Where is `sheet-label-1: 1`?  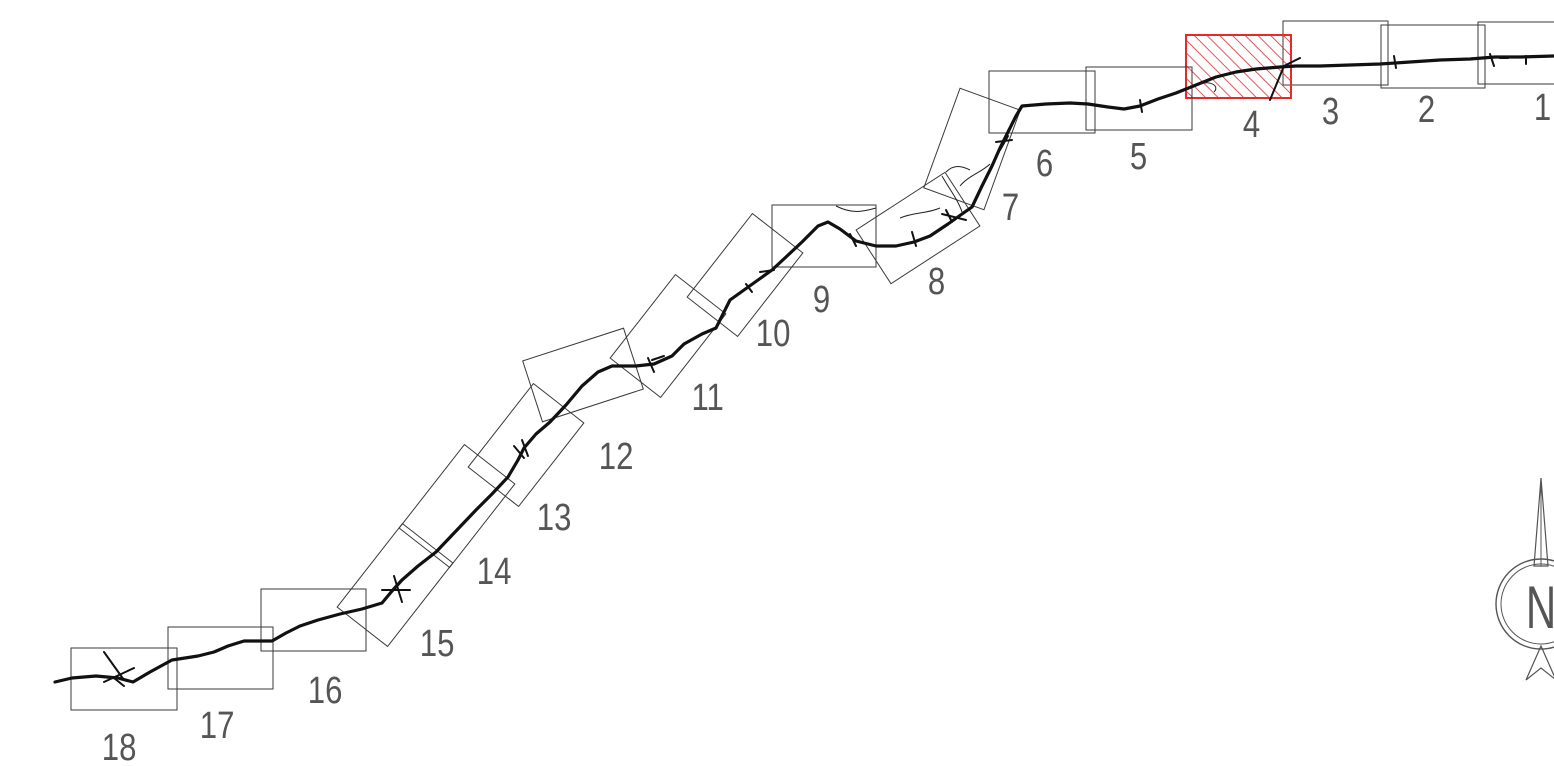
sheet-label-1: 1 is located at coordinates (1542, 108).